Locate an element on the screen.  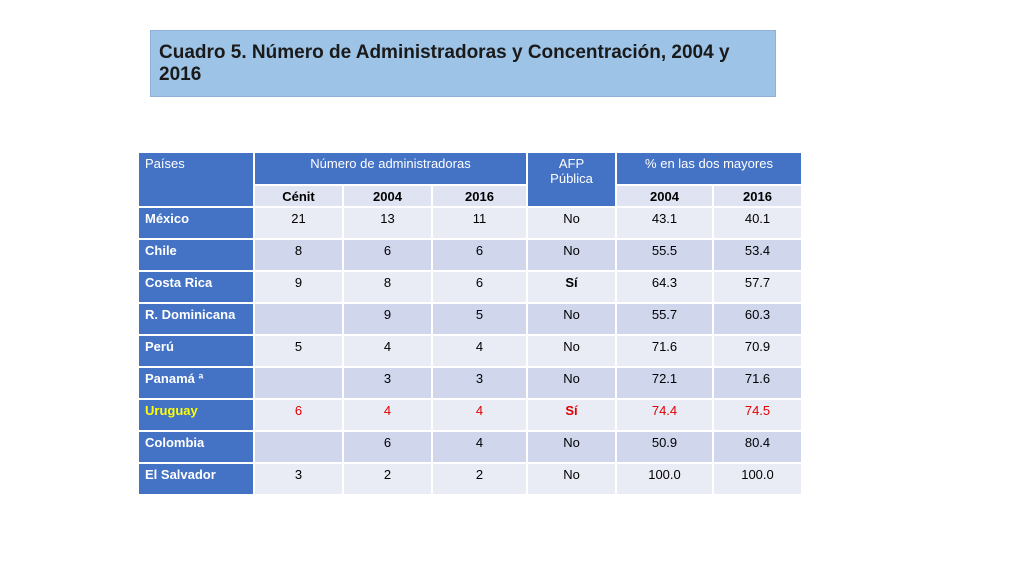
table-row: R. Dominicana 9 5 No 55.7 60.3 is located at coordinates (470, 319).